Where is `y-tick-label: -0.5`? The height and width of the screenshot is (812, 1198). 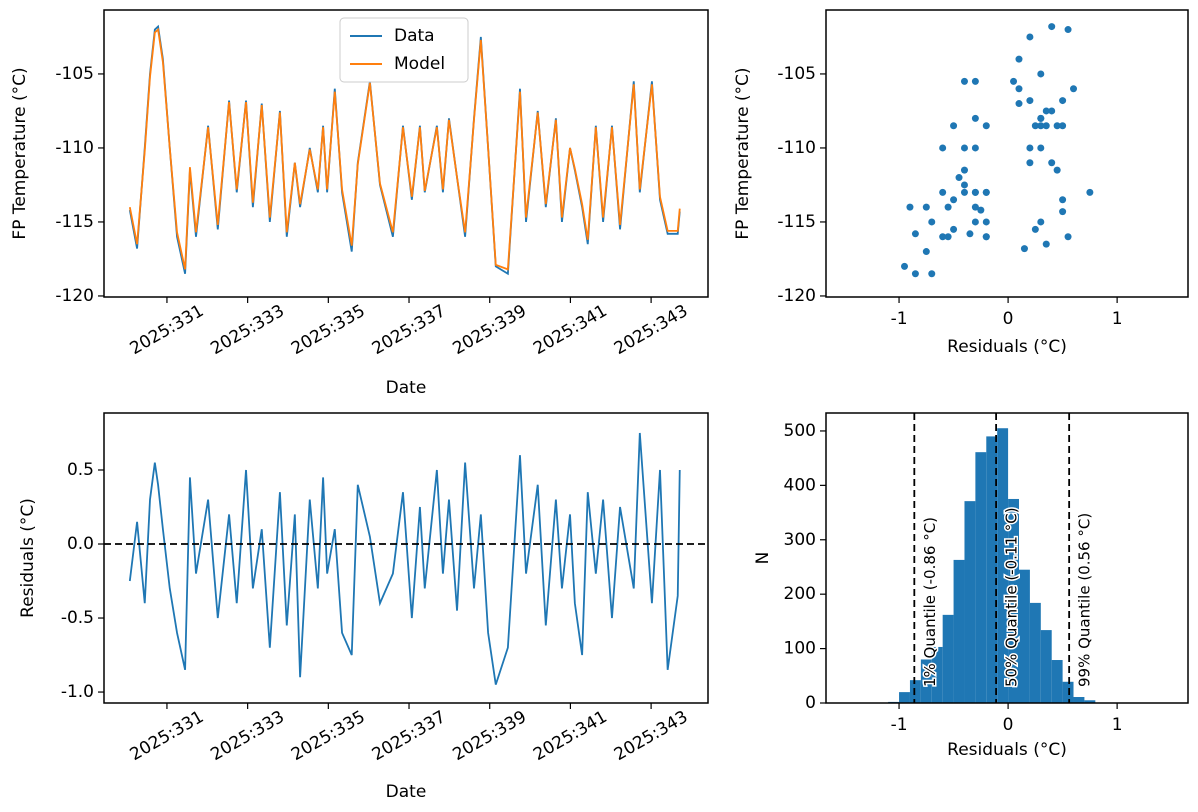
y-tick-label: -0.5 is located at coordinates (77, 618).